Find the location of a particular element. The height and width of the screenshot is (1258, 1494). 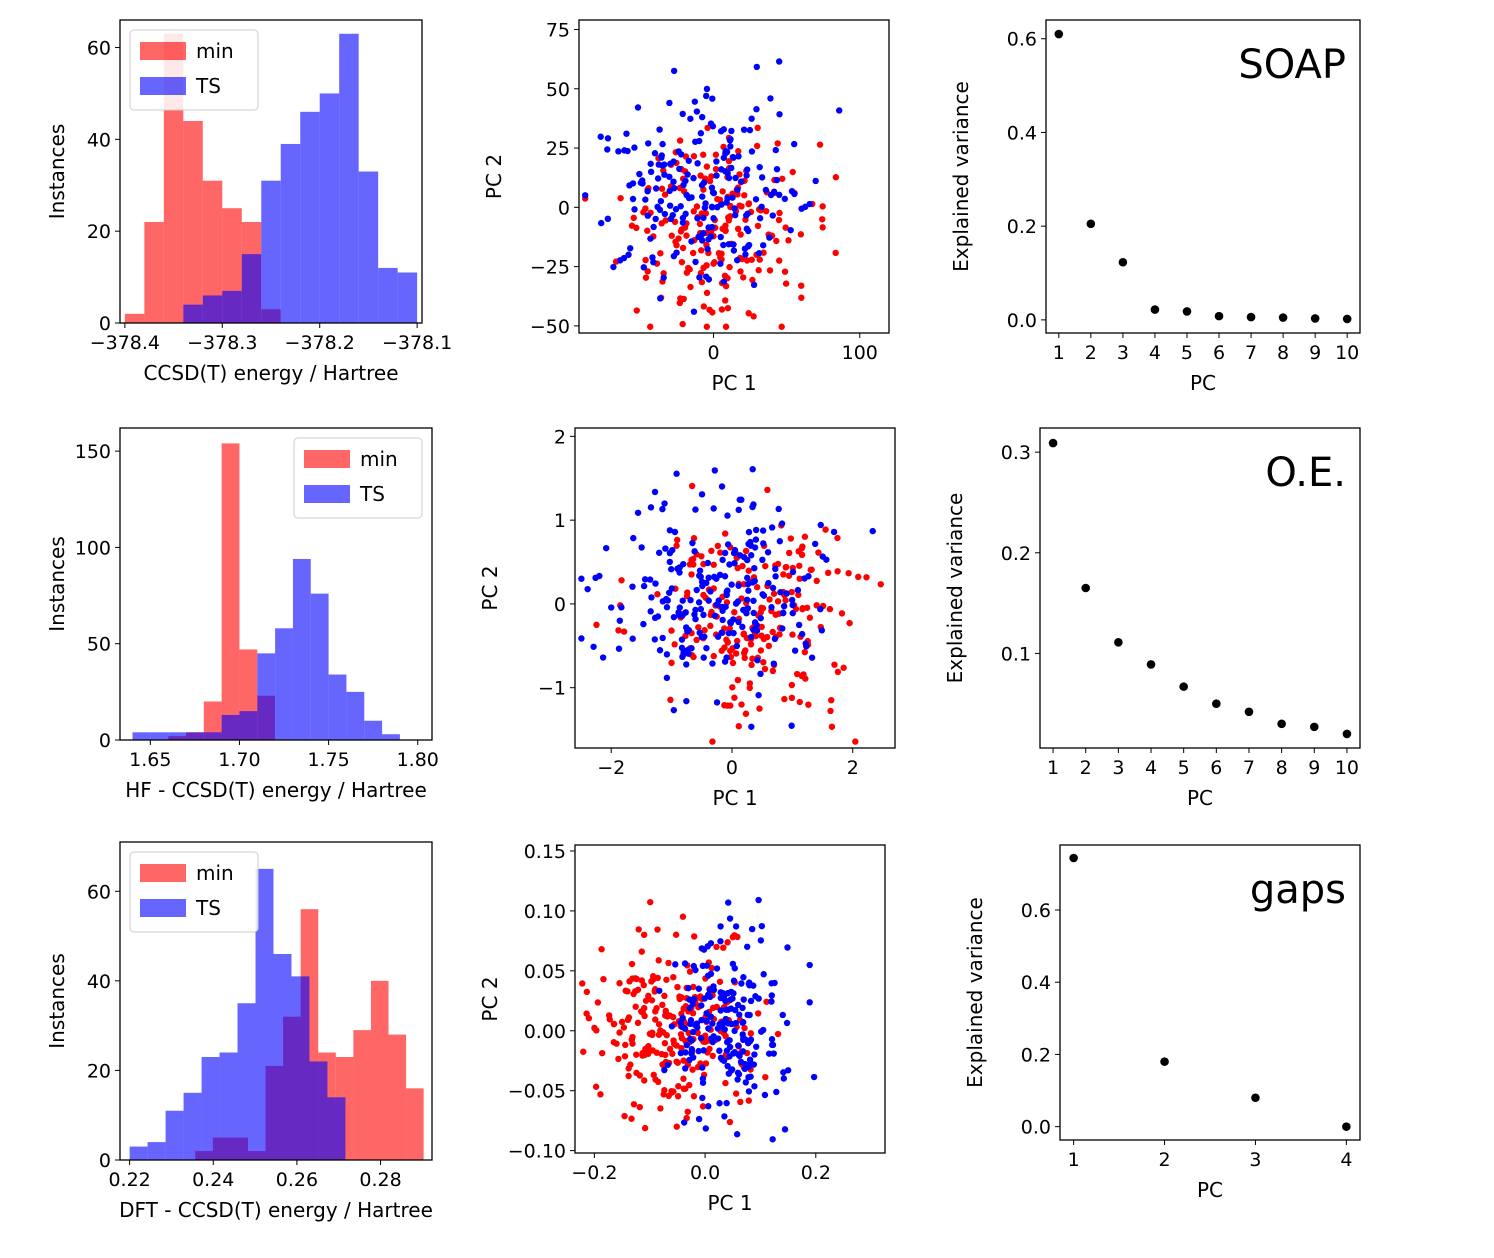

legend: min TS is located at coordinates (358, 478).